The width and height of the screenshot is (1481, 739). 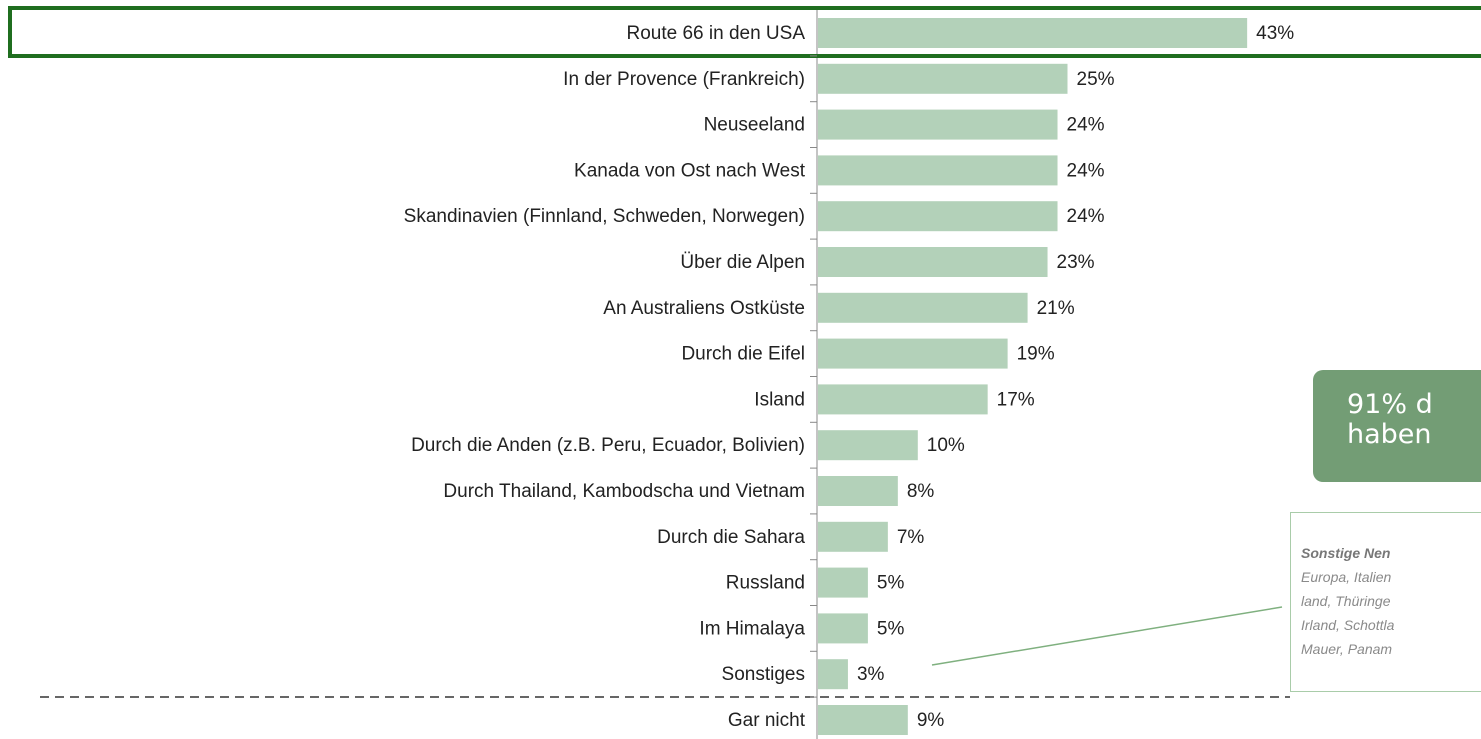 What do you see at coordinates (1096, 79) in the screenshot?
I see `value-label: 25%` at bounding box center [1096, 79].